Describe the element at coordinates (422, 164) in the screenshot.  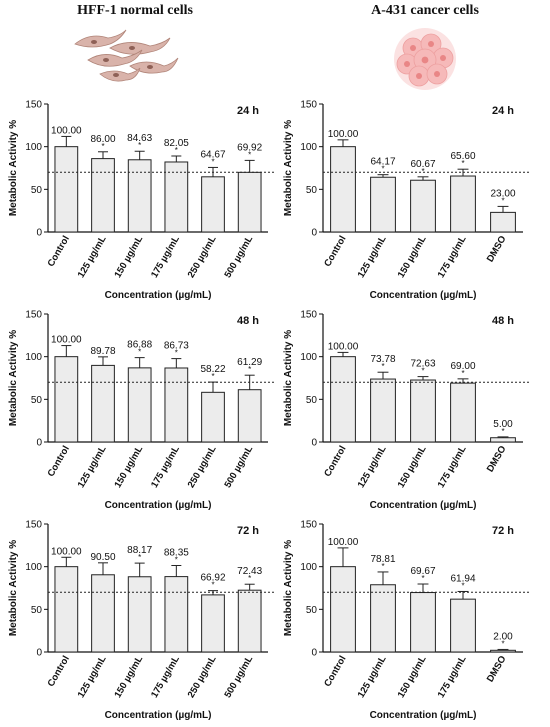
I see `data-label: 60.67` at that location.